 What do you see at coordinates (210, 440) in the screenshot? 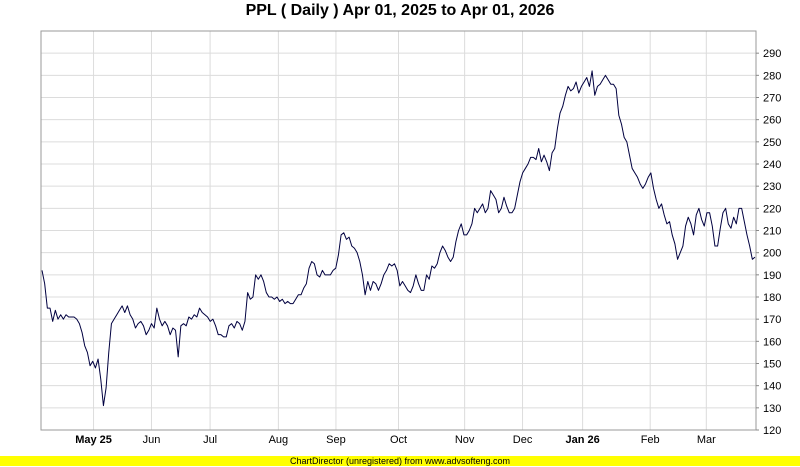
I see `x-tick-label: Jul` at bounding box center [210, 440].